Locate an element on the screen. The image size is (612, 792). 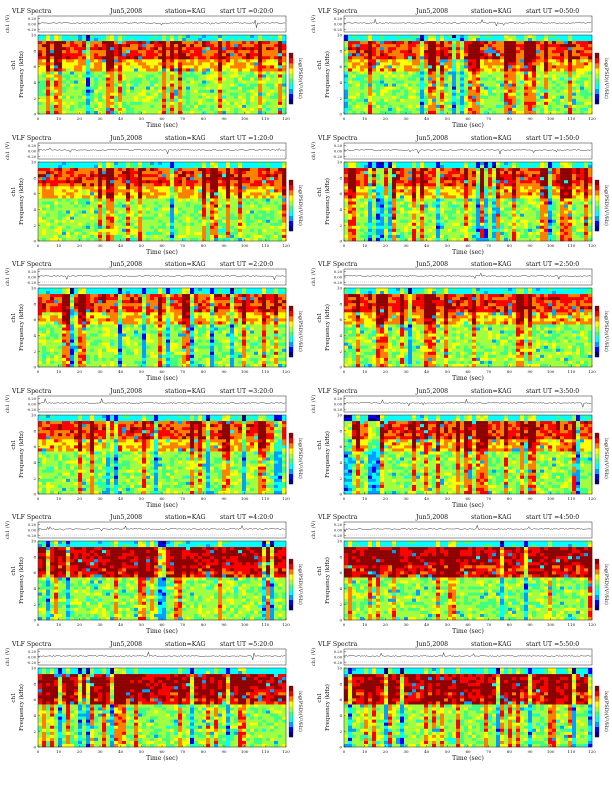
y-tick-label: 0 is located at coordinates (340, 114).